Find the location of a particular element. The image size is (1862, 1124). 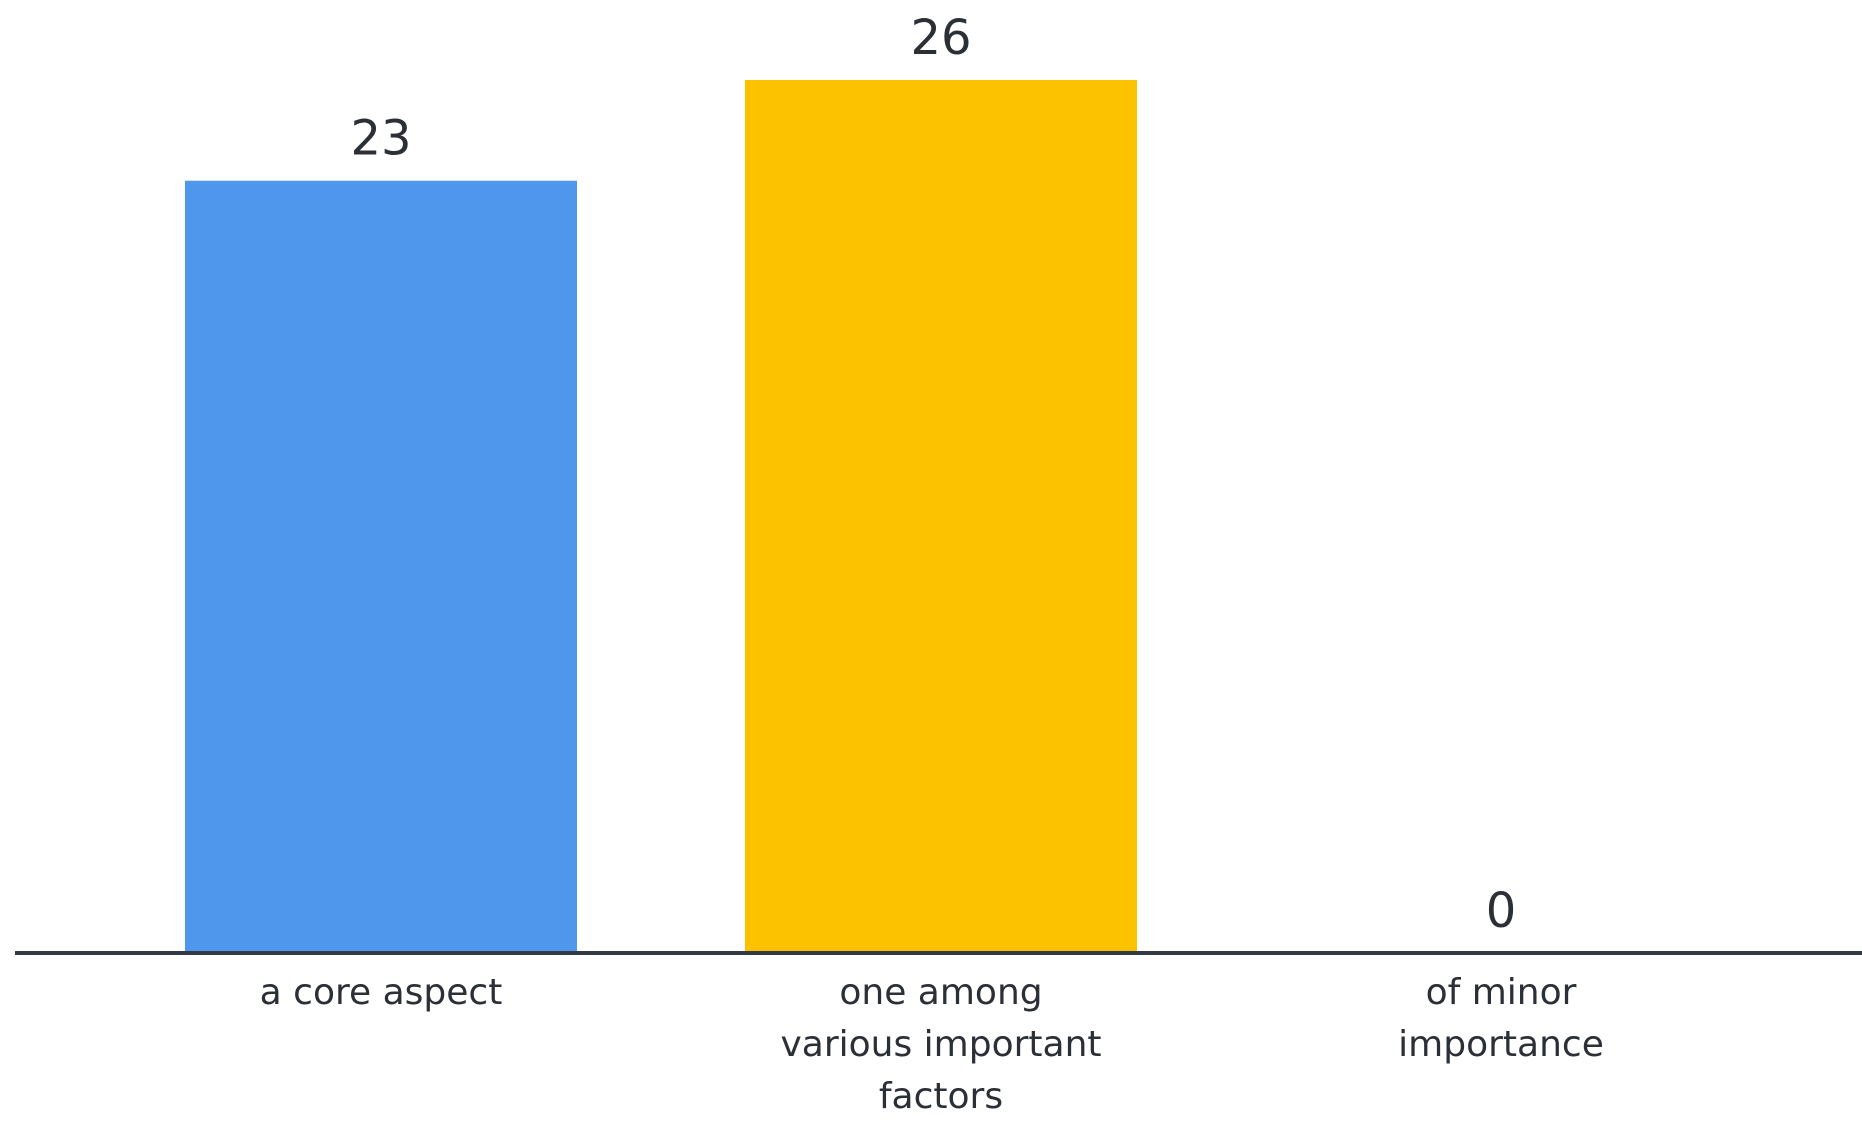

category-label-line: one among is located at coordinates (940, 992).